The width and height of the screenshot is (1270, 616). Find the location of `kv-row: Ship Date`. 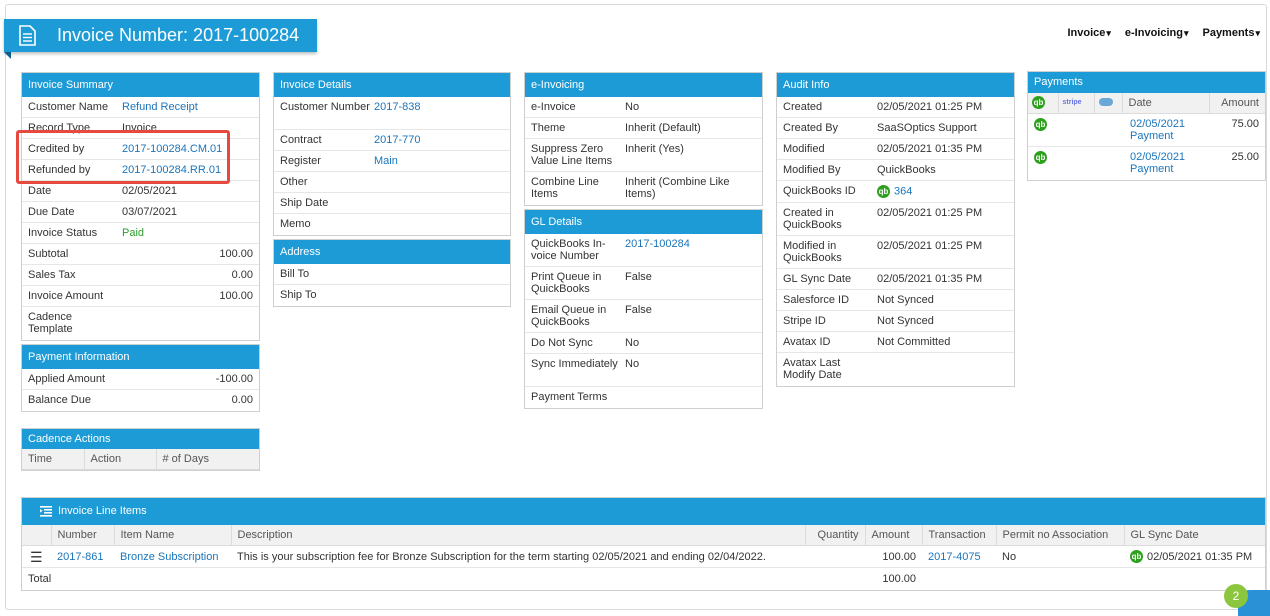

kv-row: Ship Date is located at coordinates (392, 203).